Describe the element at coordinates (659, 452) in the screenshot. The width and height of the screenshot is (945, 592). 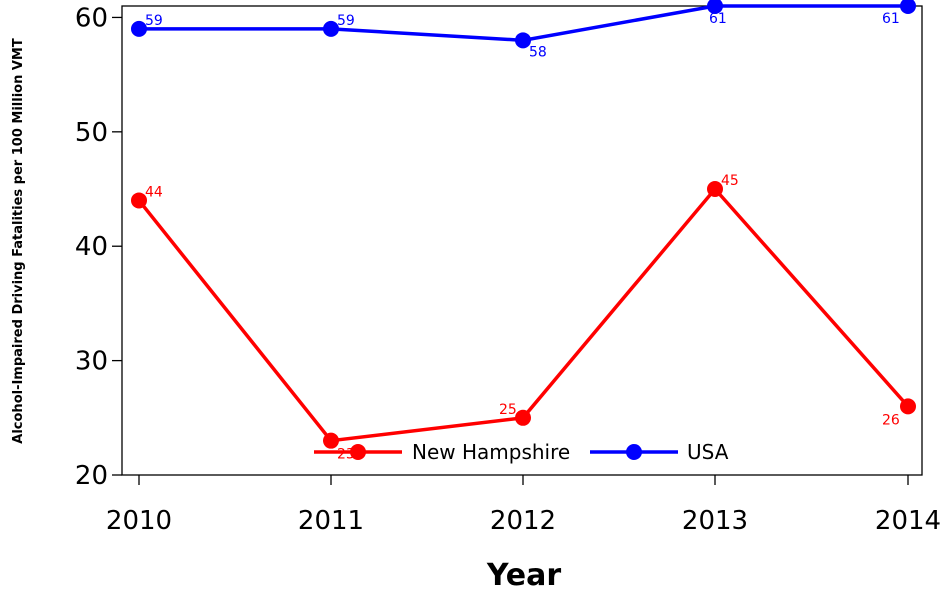
I see `legend-entry: USA` at that location.